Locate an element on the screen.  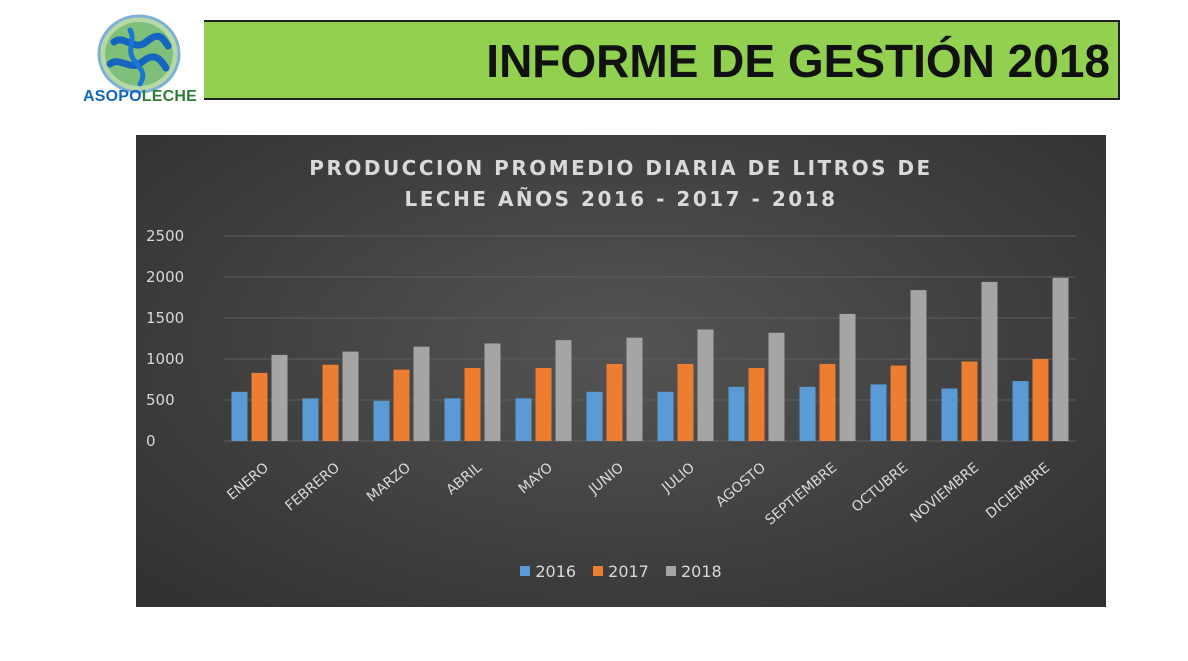
bar-2016-mayo is located at coordinates (523, 419).